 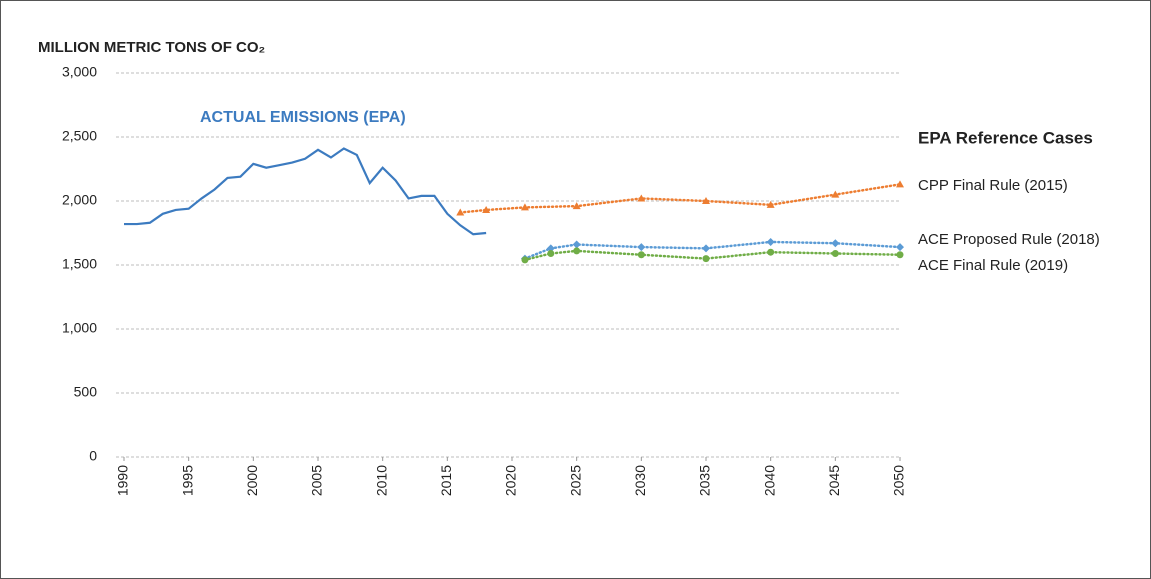 What do you see at coordinates (93, 456) in the screenshot?
I see `y-tick-label: 0` at bounding box center [93, 456].